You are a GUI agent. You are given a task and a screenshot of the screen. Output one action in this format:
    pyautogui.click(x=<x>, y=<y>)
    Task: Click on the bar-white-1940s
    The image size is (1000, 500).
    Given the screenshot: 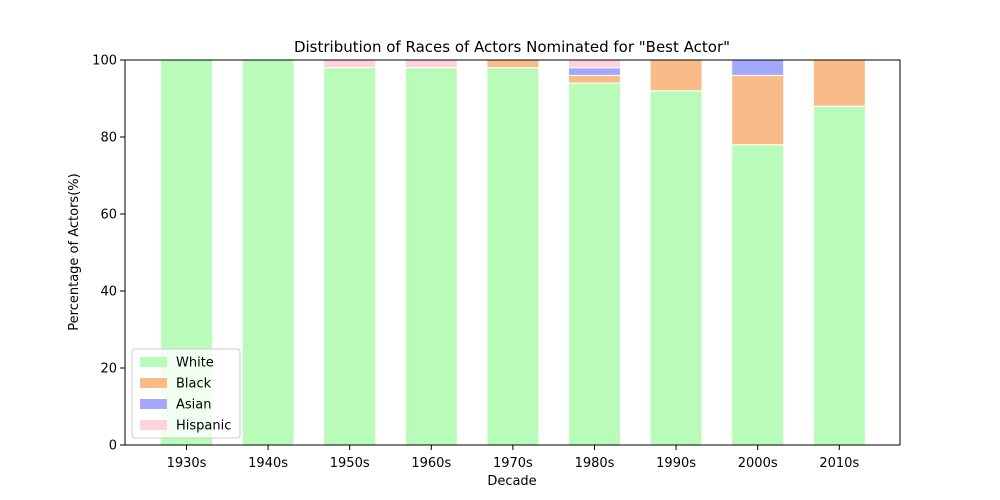 What is the action you would take?
    pyautogui.click(x=268, y=252)
    